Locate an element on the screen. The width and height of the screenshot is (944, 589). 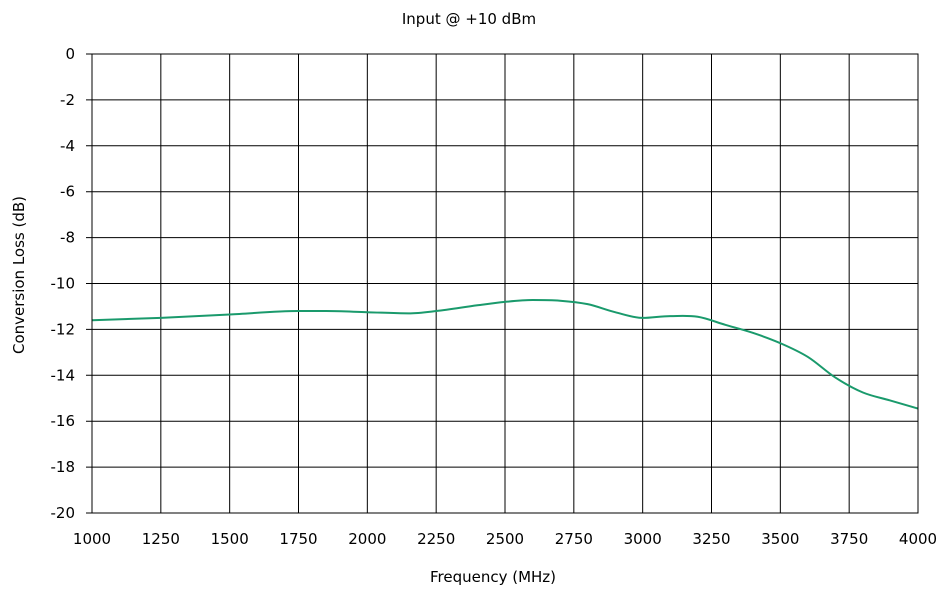
y-tick-label: -18 is located at coordinates (63, 467).